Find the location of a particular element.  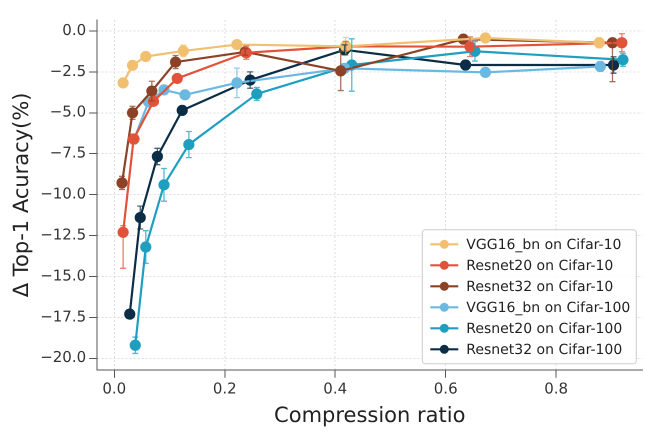

y-tick-label: −10.0 is located at coordinates (63, 193).